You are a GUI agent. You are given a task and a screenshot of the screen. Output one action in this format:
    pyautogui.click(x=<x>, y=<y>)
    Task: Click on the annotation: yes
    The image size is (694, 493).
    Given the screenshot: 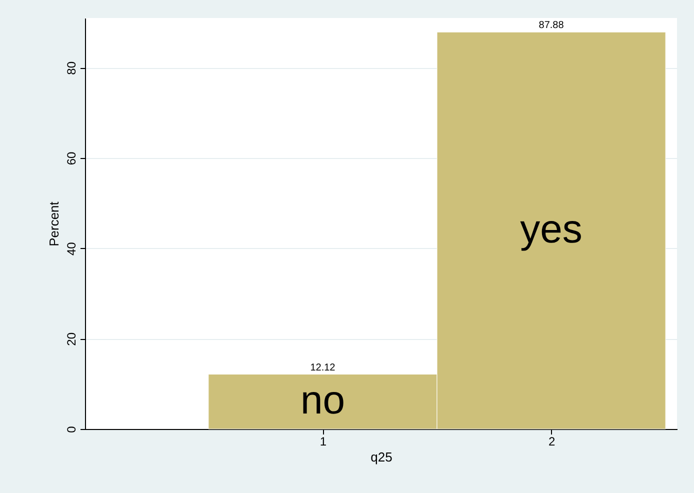 What is the action you would take?
    pyautogui.click(x=551, y=230)
    